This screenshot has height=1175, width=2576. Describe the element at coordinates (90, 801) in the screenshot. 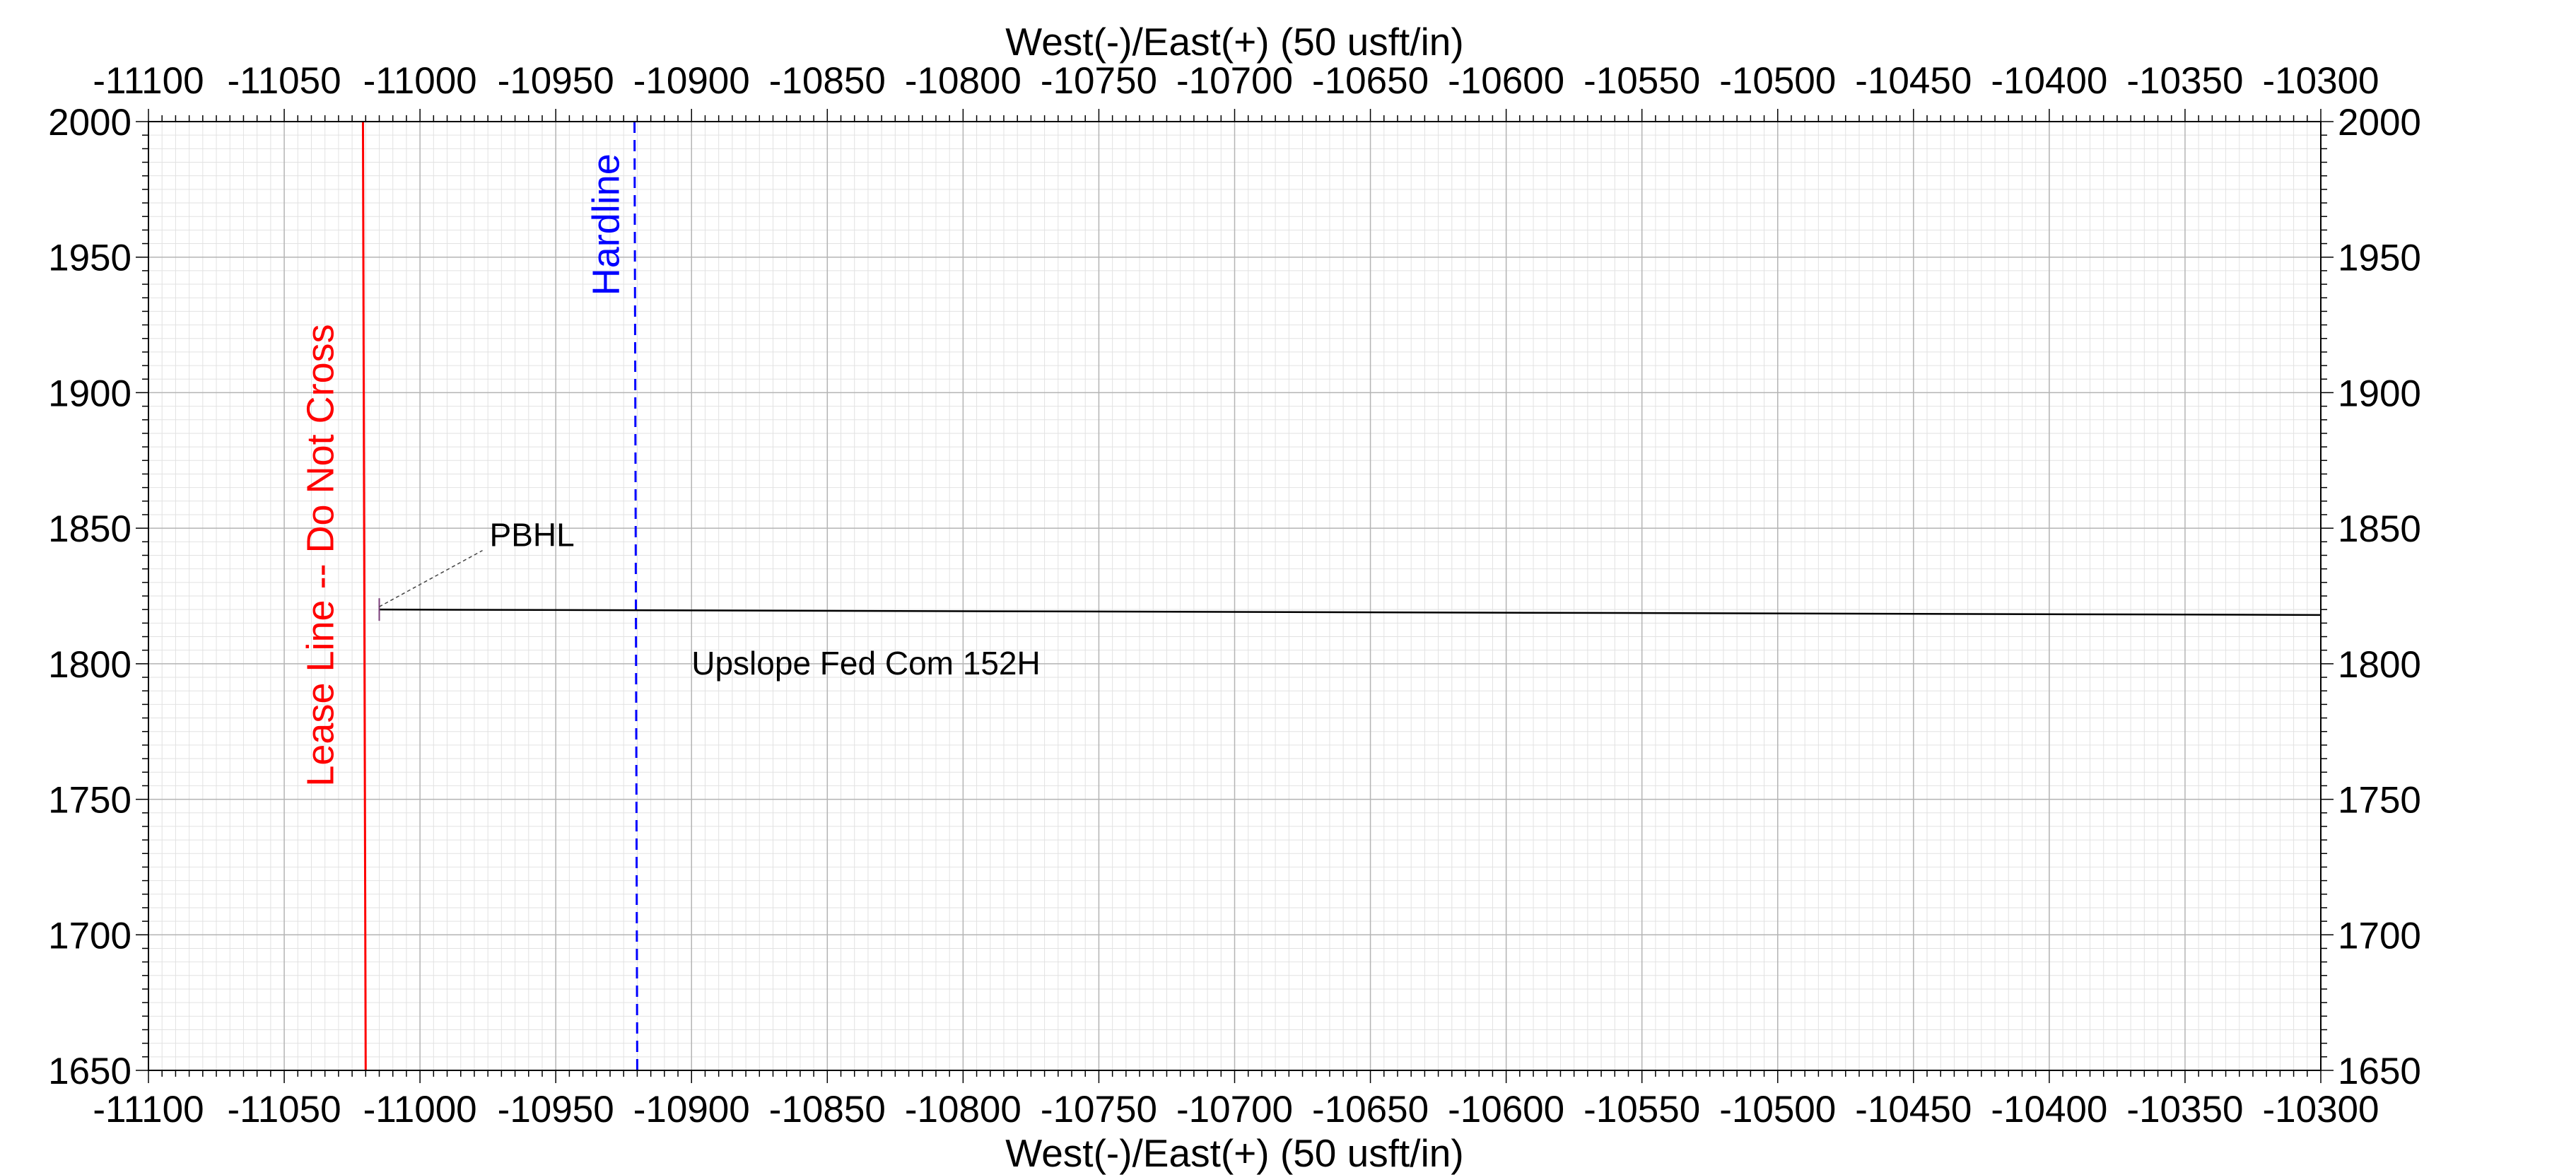

I see `y-tick-label-left: 1750` at that location.